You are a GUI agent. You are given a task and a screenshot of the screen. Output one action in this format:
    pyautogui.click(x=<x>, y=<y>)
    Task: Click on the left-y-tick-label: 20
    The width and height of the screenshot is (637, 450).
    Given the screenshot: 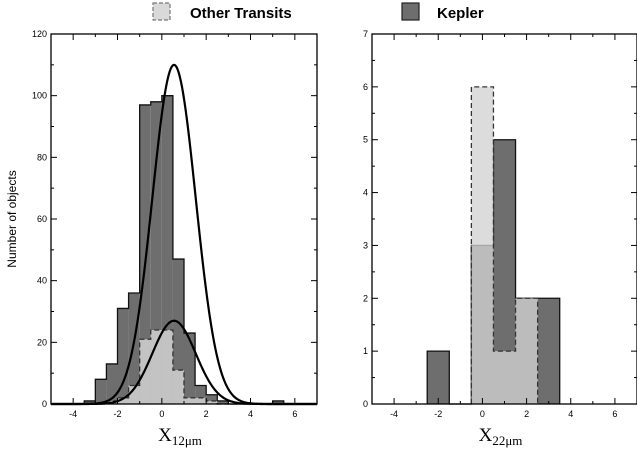 What is the action you would take?
    pyautogui.click(x=42, y=342)
    